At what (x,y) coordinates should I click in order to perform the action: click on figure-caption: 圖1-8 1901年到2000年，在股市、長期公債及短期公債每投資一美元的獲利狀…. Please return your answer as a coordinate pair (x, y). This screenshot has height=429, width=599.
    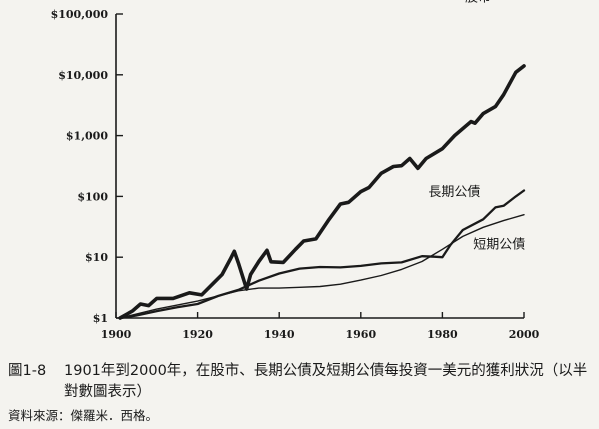
    Looking at the image, I should click on (300, 382).